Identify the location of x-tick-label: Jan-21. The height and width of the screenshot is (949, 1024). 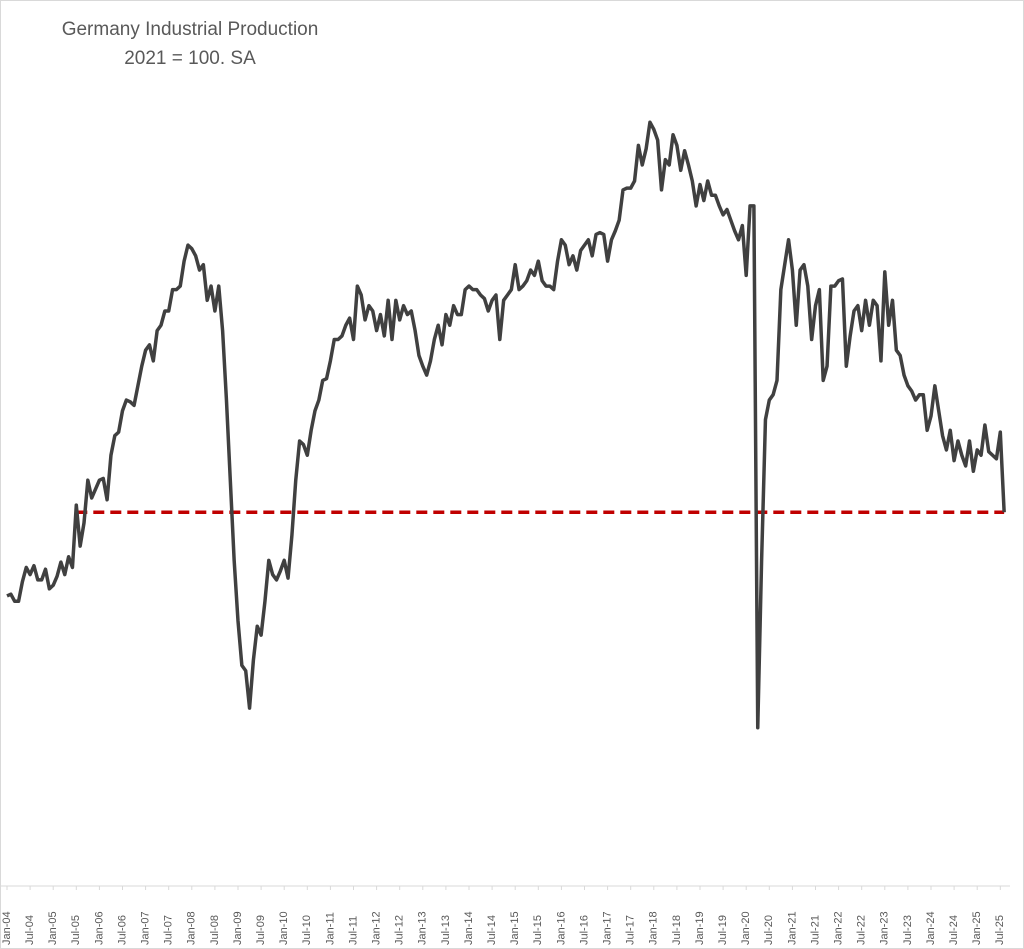
(792, 928).